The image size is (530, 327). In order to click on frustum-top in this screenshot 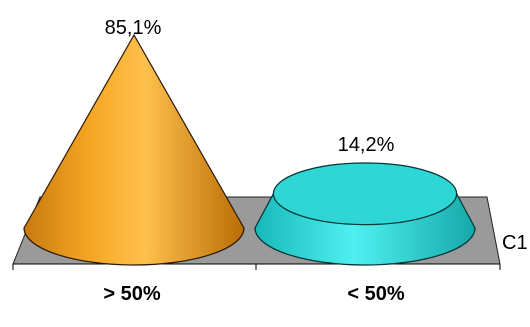, I will do `click(365, 194)`.